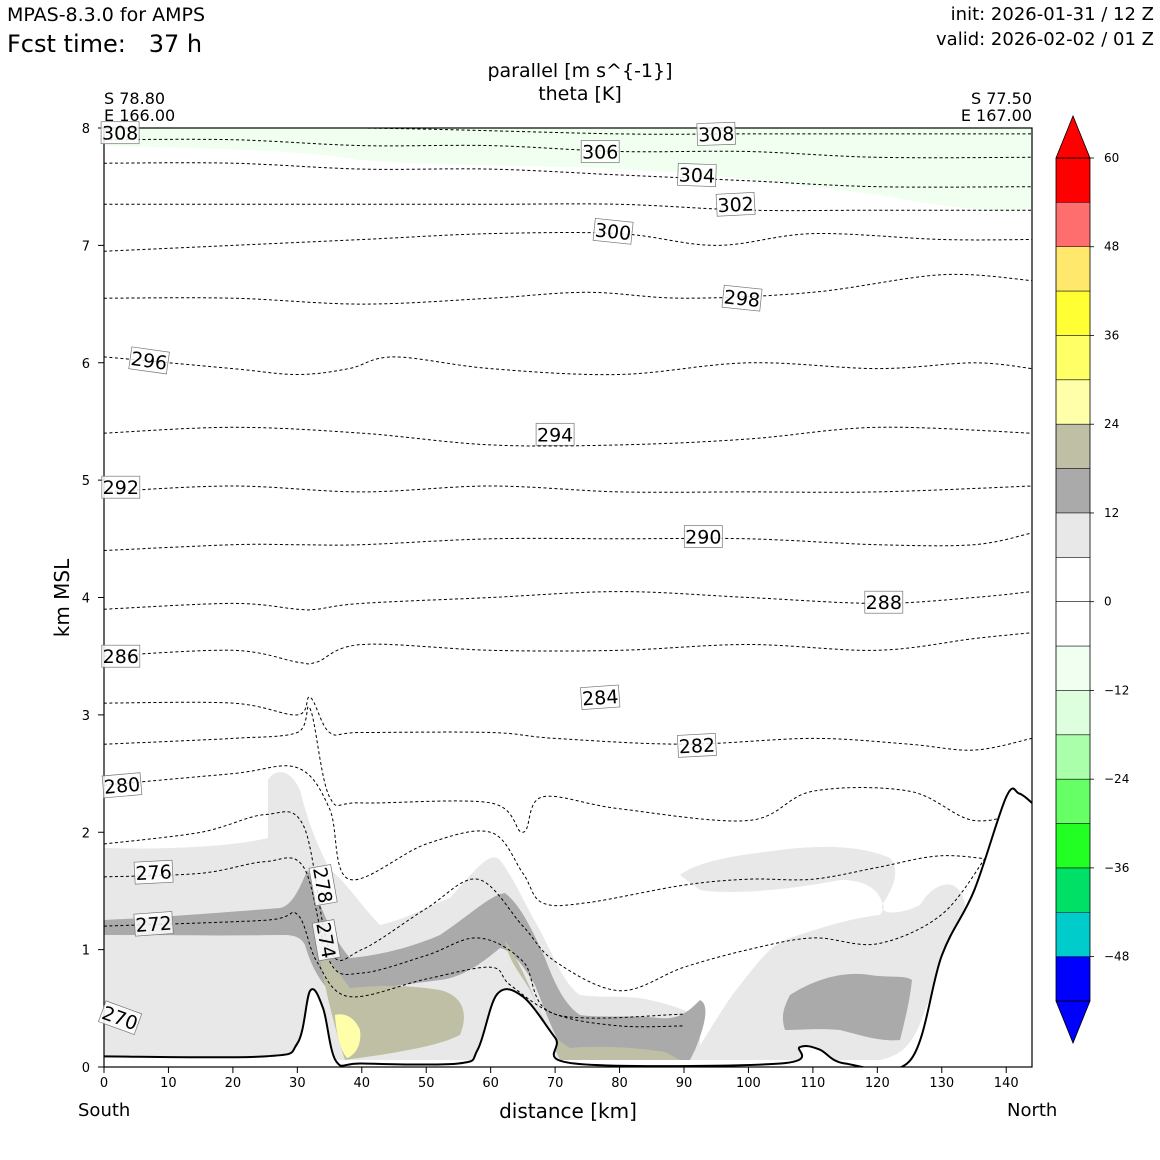  I want to click on contour-label-text: 294, so click(555, 435).